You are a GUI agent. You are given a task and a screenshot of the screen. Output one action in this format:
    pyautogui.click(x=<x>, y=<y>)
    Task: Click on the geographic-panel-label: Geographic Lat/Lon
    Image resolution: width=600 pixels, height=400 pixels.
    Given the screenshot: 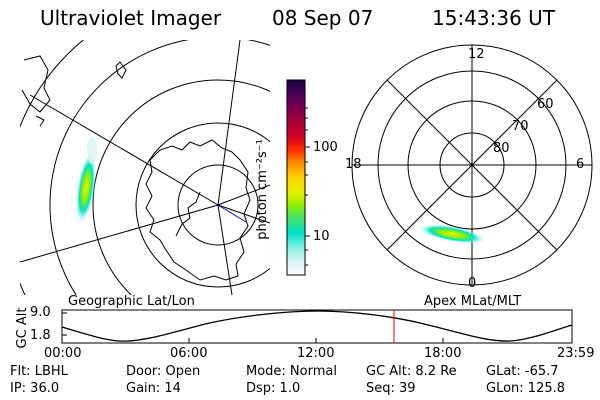 What is the action you would take?
    pyautogui.click(x=131, y=301)
    